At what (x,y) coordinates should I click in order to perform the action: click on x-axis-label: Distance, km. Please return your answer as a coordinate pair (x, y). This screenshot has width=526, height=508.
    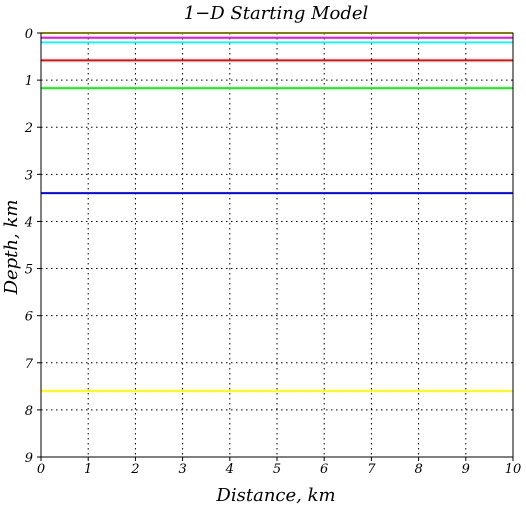
    Looking at the image, I should click on (275, 495).